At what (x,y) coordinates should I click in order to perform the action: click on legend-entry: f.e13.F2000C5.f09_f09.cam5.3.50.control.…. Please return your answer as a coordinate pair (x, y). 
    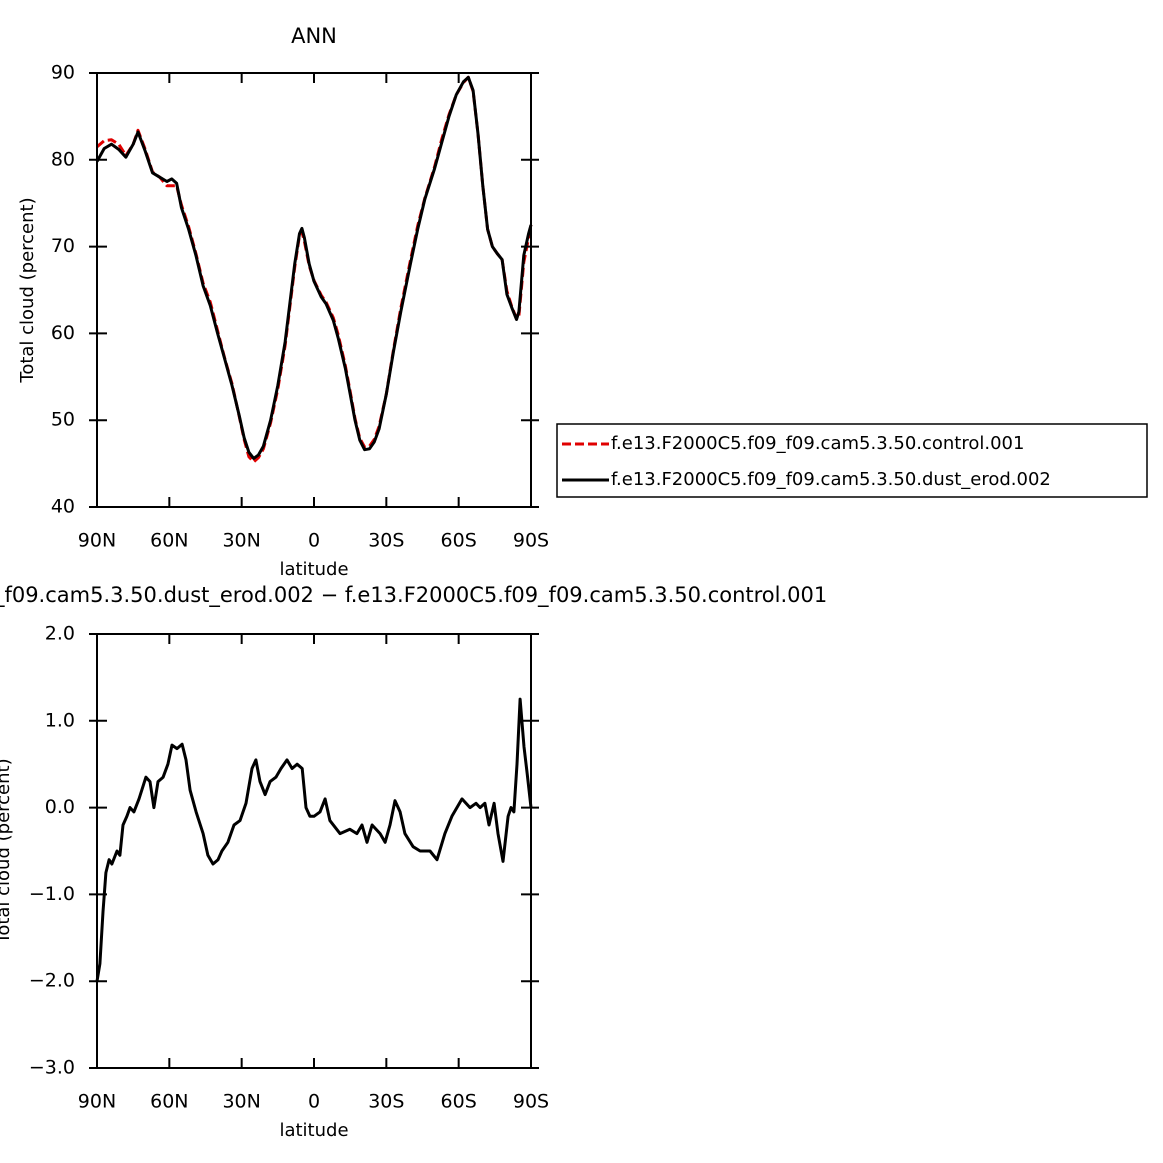
    Looking at the image, I should click on (817, 443).